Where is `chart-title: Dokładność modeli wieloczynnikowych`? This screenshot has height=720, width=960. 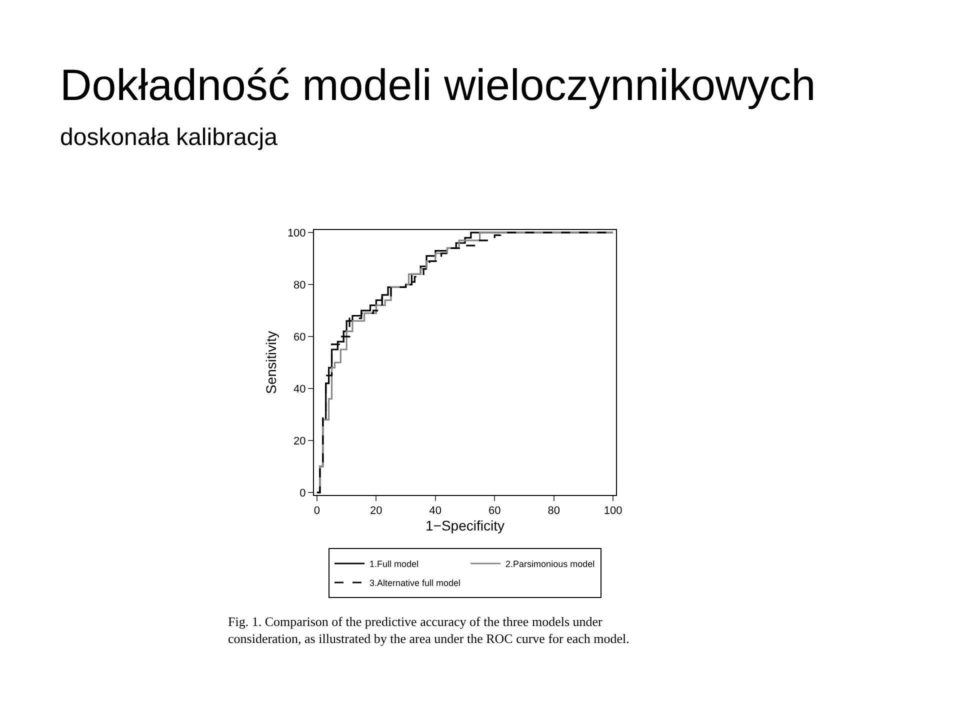 chart-title: Dokładność modeli wieloczynnikowych is located at coordinates (438, 85).